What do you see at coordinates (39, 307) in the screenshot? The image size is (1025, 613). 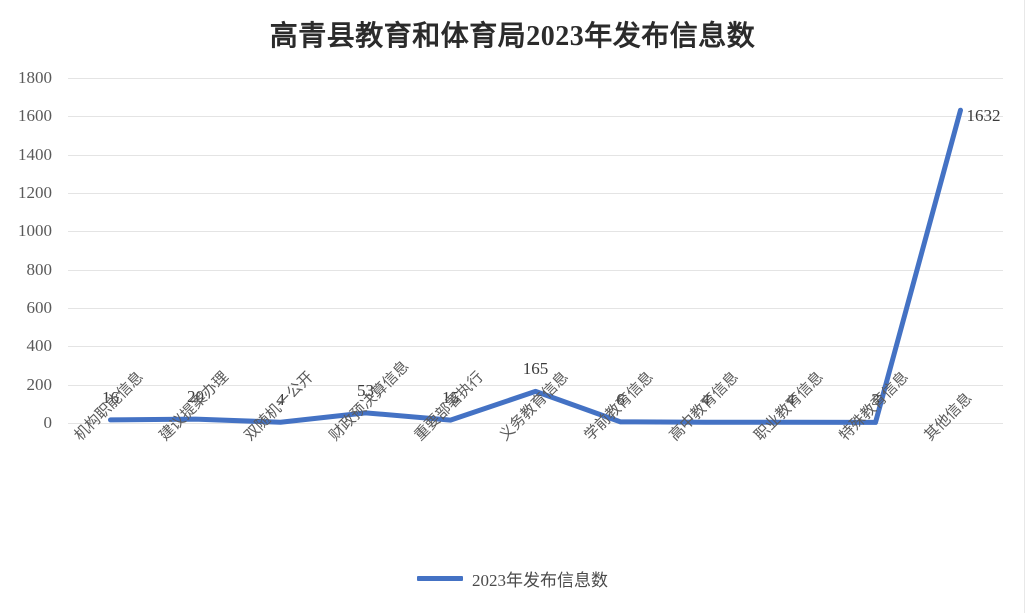 I see `y-tick-label: 600` at bounding box center [39, 307].